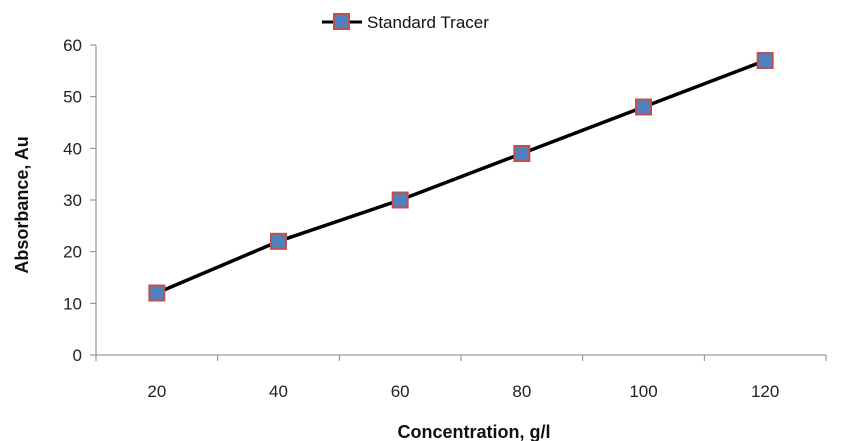 The width and height of the screenshot is (842, 441). I want to click on y-tick-label: 50, so click(72, 97).